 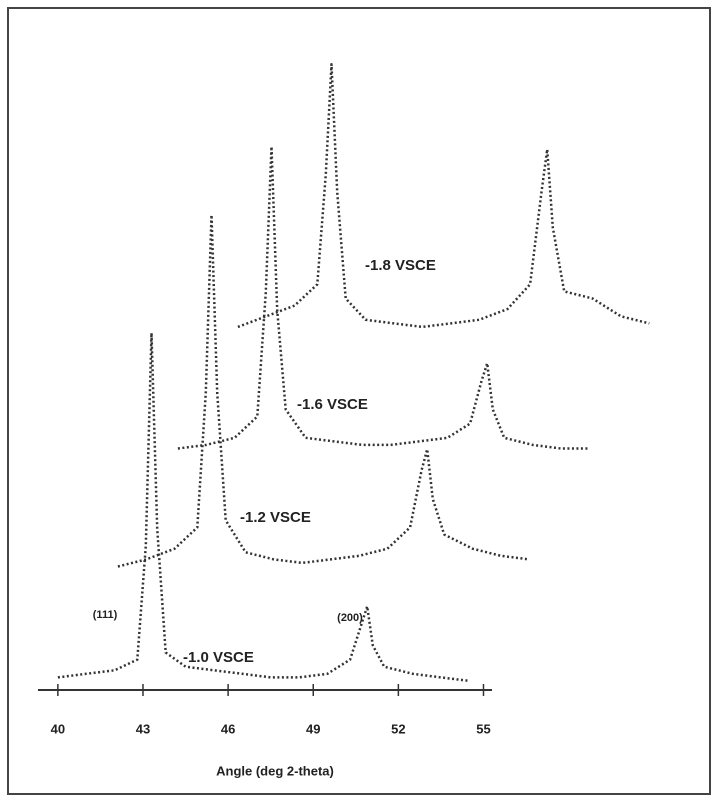 I want to click on x-tick-label: 52, so click(x=398, y=728).